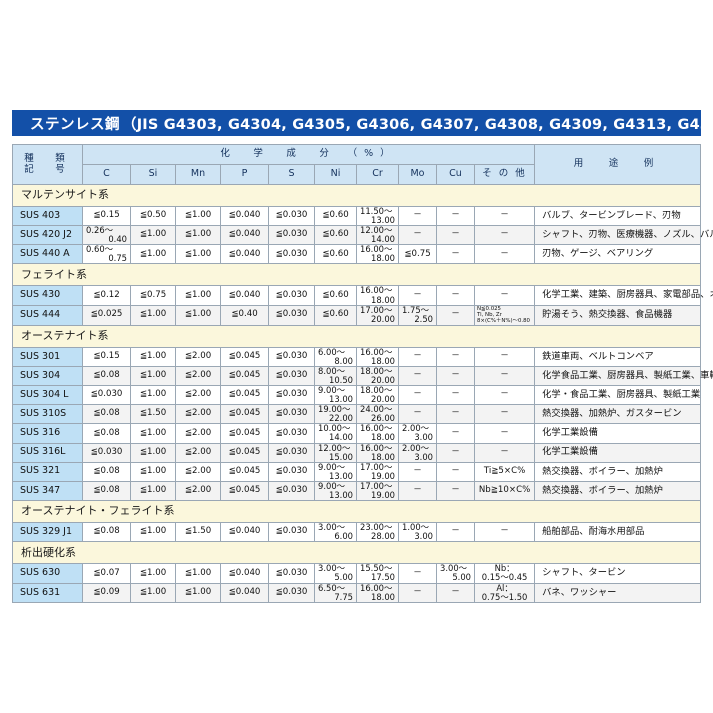  What do you see at coordinates (106, 395) in the screenshot?
I see `cell-C: ≦0.030` at bounding box center [106, 395].